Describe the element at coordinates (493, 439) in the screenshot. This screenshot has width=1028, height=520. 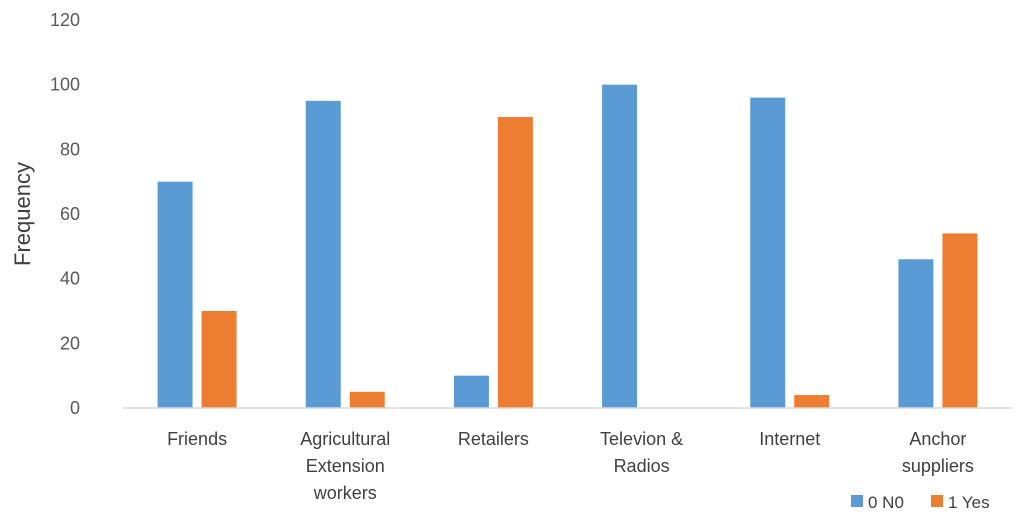
I see `x-tick-label: Retailers` at that location.